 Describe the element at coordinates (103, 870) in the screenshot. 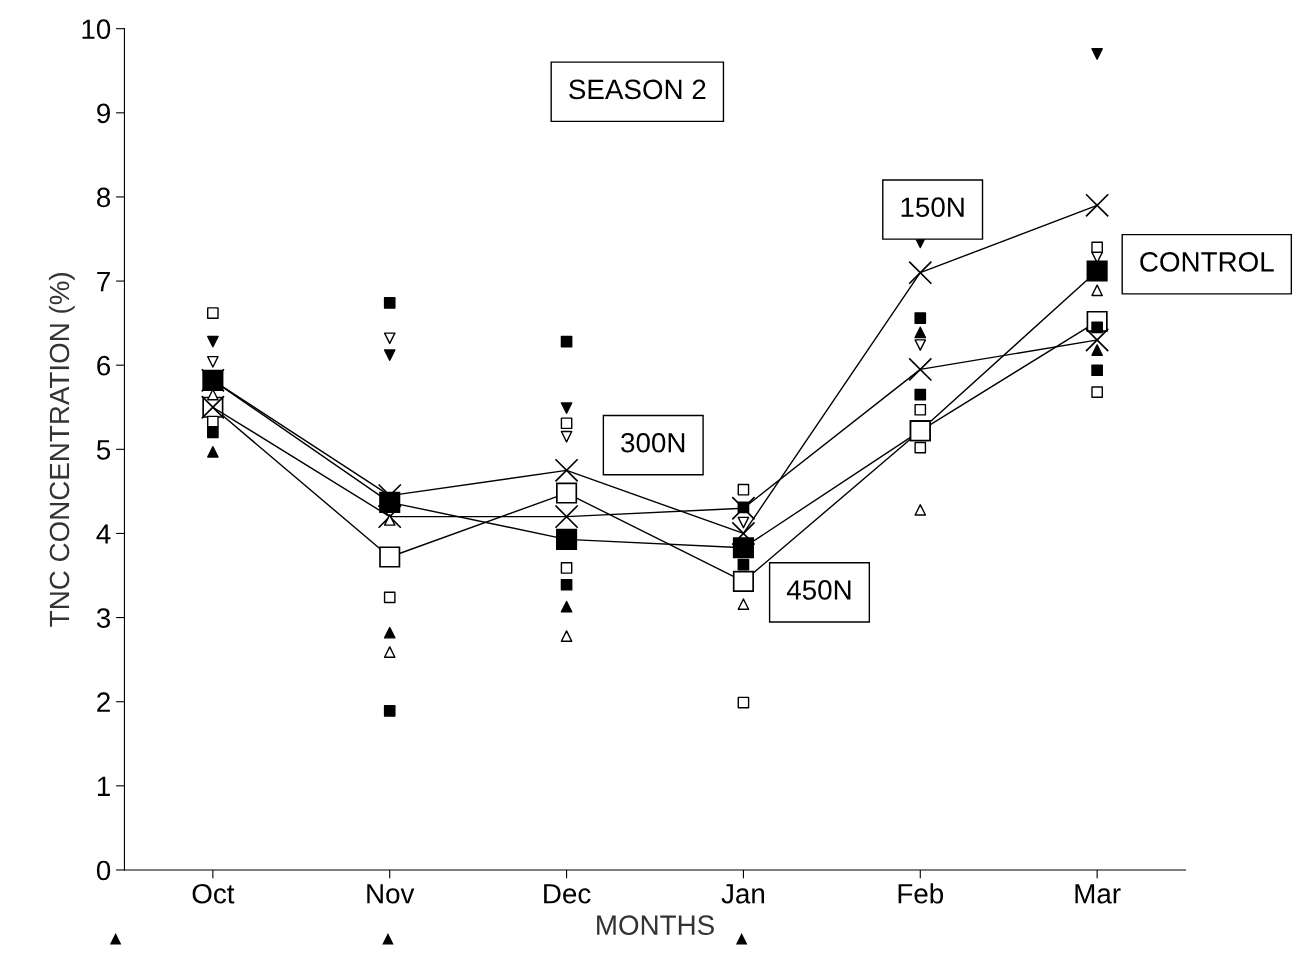

I see `y-tick-label: 0` at that location.